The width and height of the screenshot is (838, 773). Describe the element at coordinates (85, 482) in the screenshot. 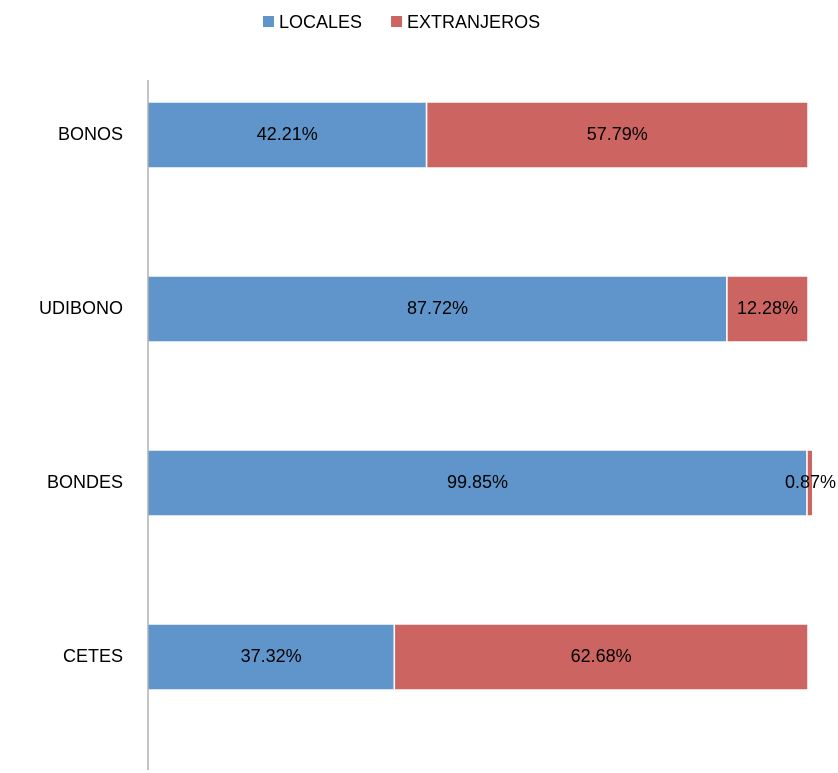

I see `y-tick-label: BONDES` at that location.